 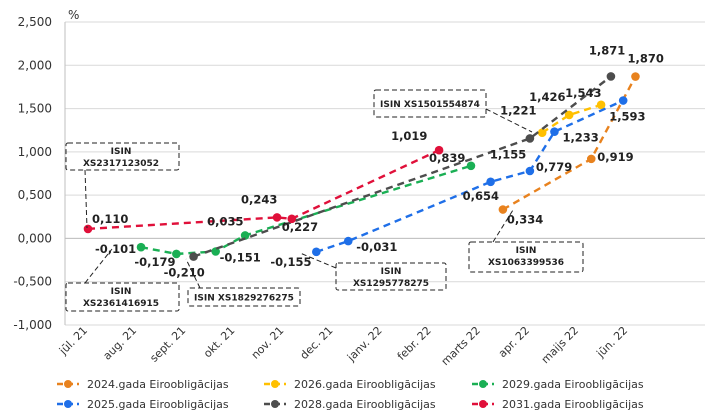 I want to click on data-label: 1,593, so click(x=627, y=117).